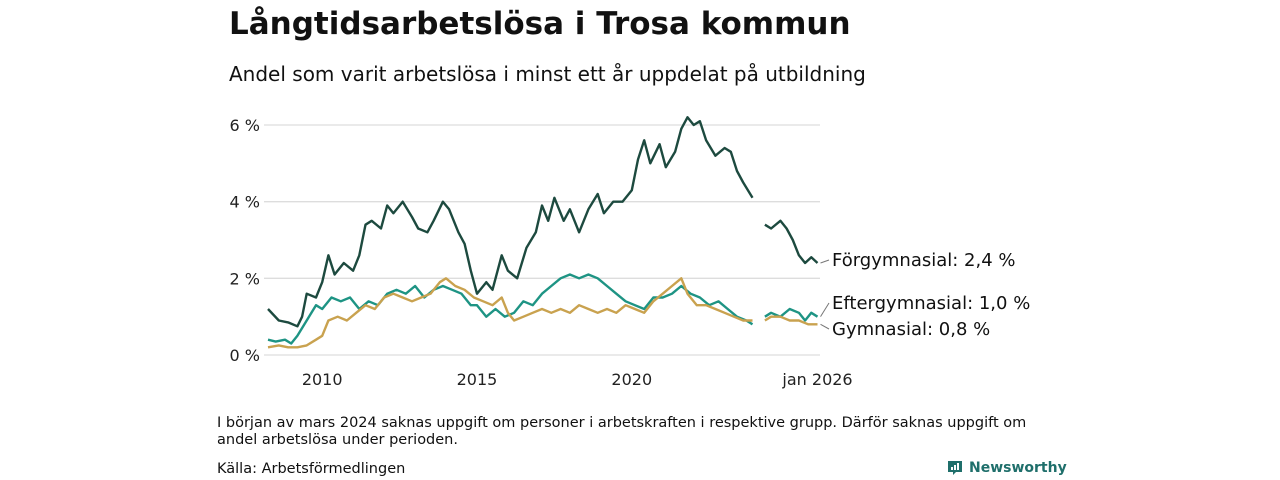 The image size is (1280, 480). What do you see at coordinates (825, 309) in the screenshot?
I see `label-leader-eftergymnasial` at bounding box center [825, 309].